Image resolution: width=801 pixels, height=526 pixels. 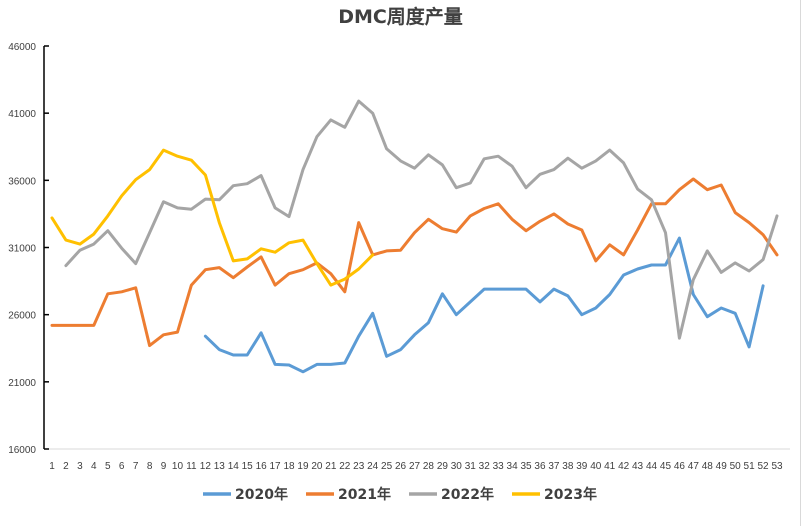 I want to click on x-tick-label: 17, so click(x=276, y=466).